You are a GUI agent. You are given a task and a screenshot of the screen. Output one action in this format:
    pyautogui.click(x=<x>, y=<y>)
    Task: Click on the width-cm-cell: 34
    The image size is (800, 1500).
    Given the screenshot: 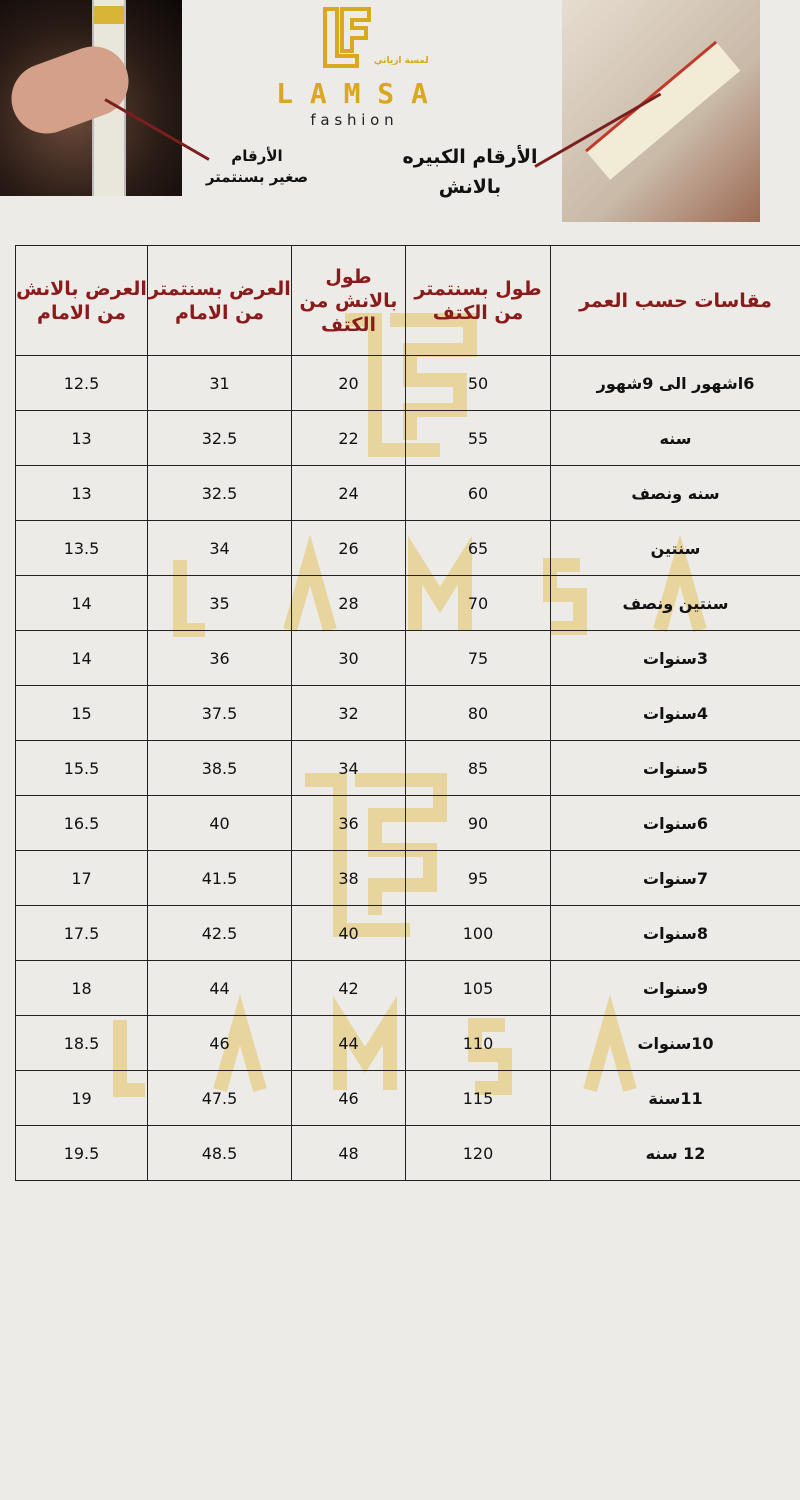 What is the action you would take?
    pyautogui.click(x=219, y=548)
    